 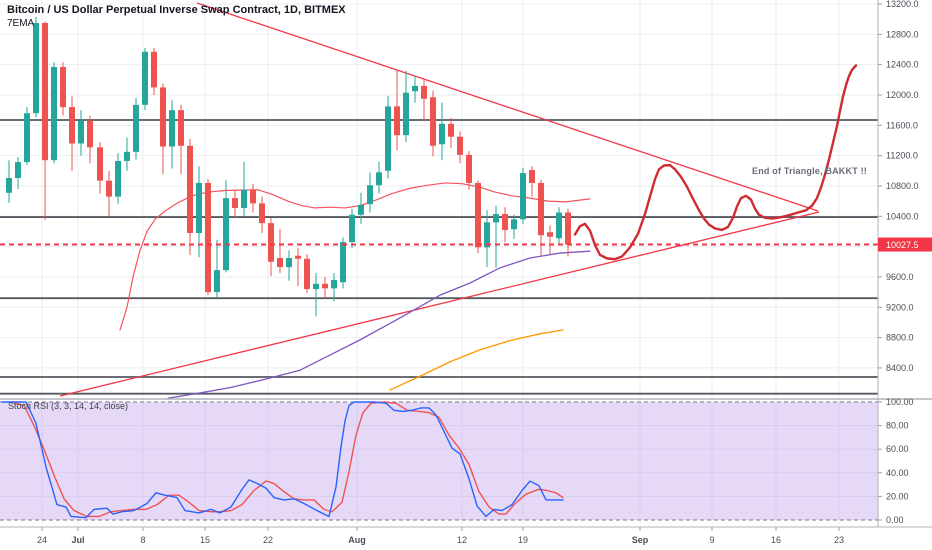 What do you see at coordinates (640, 540) in the screenshot?
I see `time-label: Sep` at bounding box center [640, 540].